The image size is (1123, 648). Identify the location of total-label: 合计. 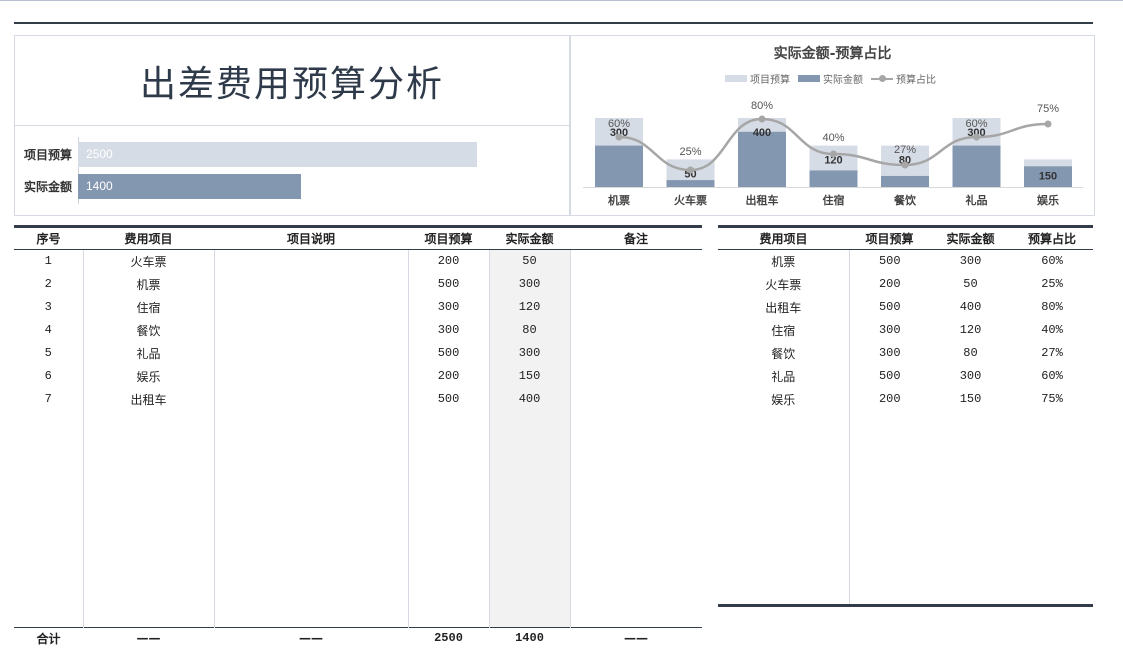
(48, 637).